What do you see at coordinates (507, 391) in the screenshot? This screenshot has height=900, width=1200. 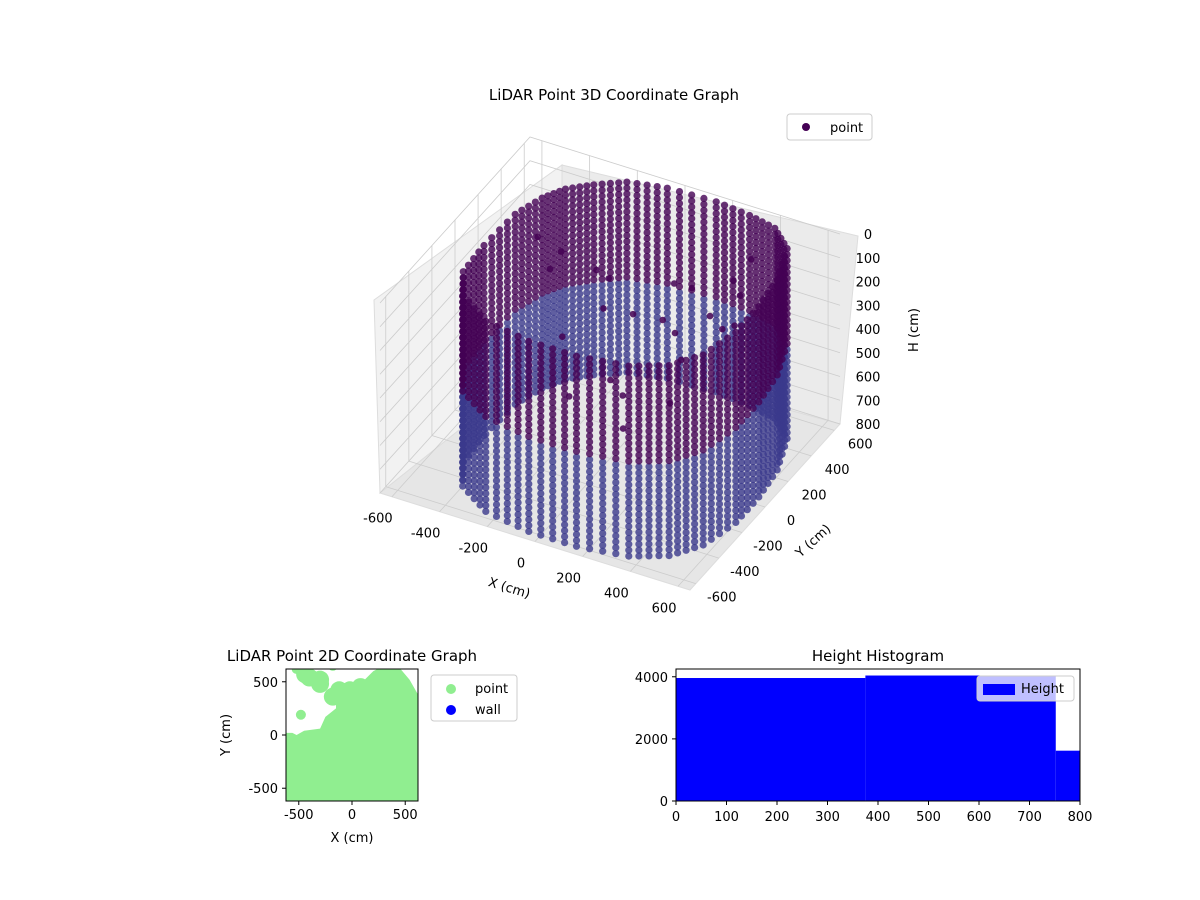 I see `point-3d-wall-2010` at bounding box center [507, 391].